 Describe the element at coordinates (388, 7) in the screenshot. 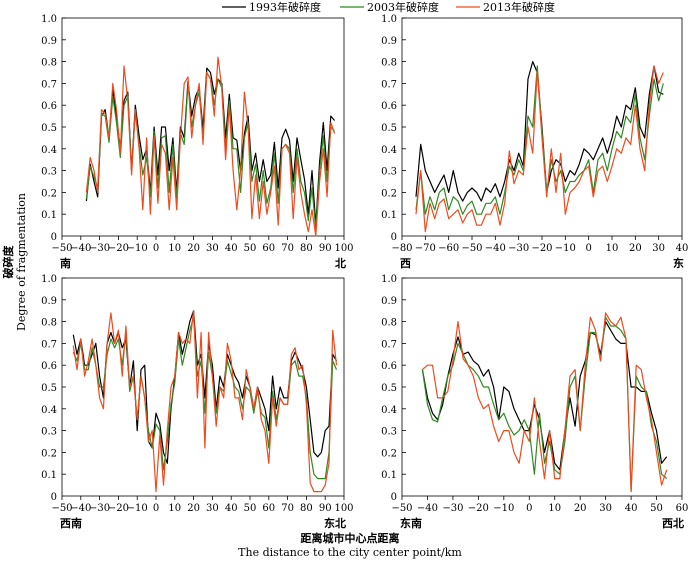

I see `legend: 1993年破碎度 2003年破碎度 2013年破碎度` at that location.